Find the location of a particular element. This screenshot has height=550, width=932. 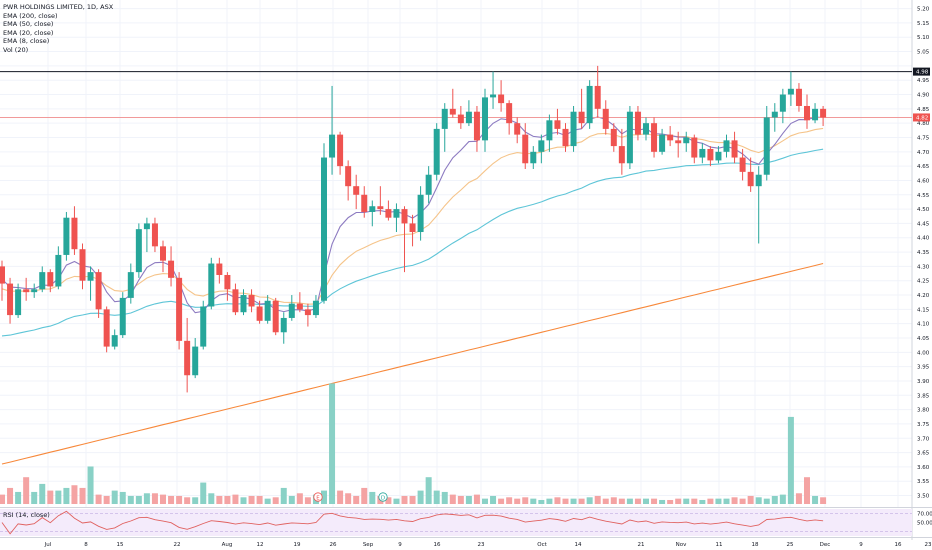

y-tick-label: 4.40 is located at coordinates (923, 239).